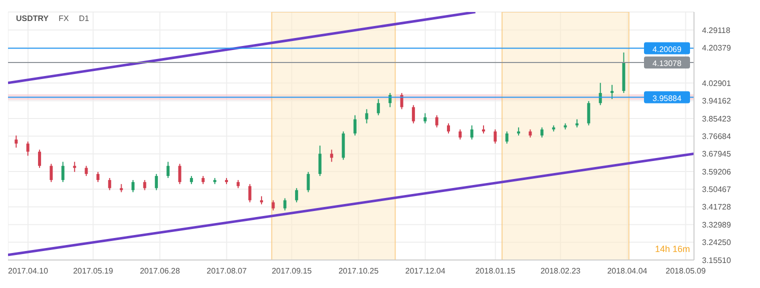 The height and width of the screenshot is (288, 760). Describe the element at coordinates (717, 48) in the screenshot. I see `y-tick-label: 4.20379` at that location.